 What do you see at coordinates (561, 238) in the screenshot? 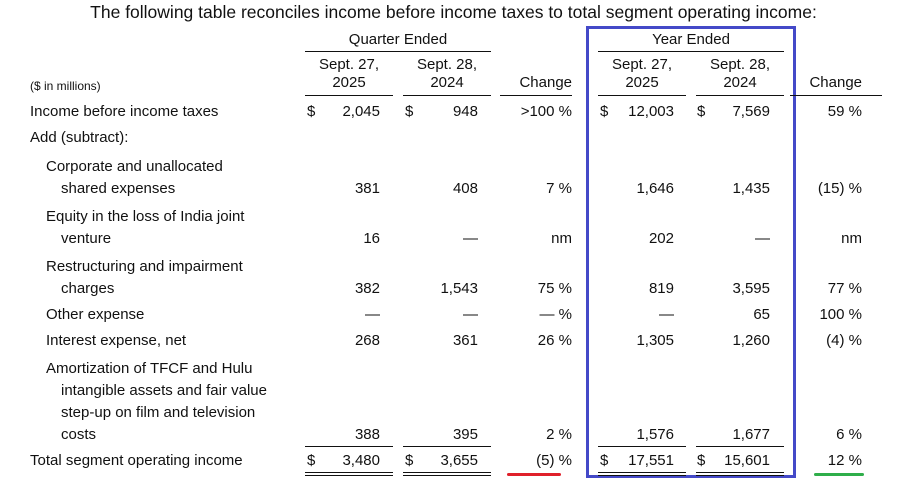
I see `cell-qchg: nm` at bounding box center [561, 238].